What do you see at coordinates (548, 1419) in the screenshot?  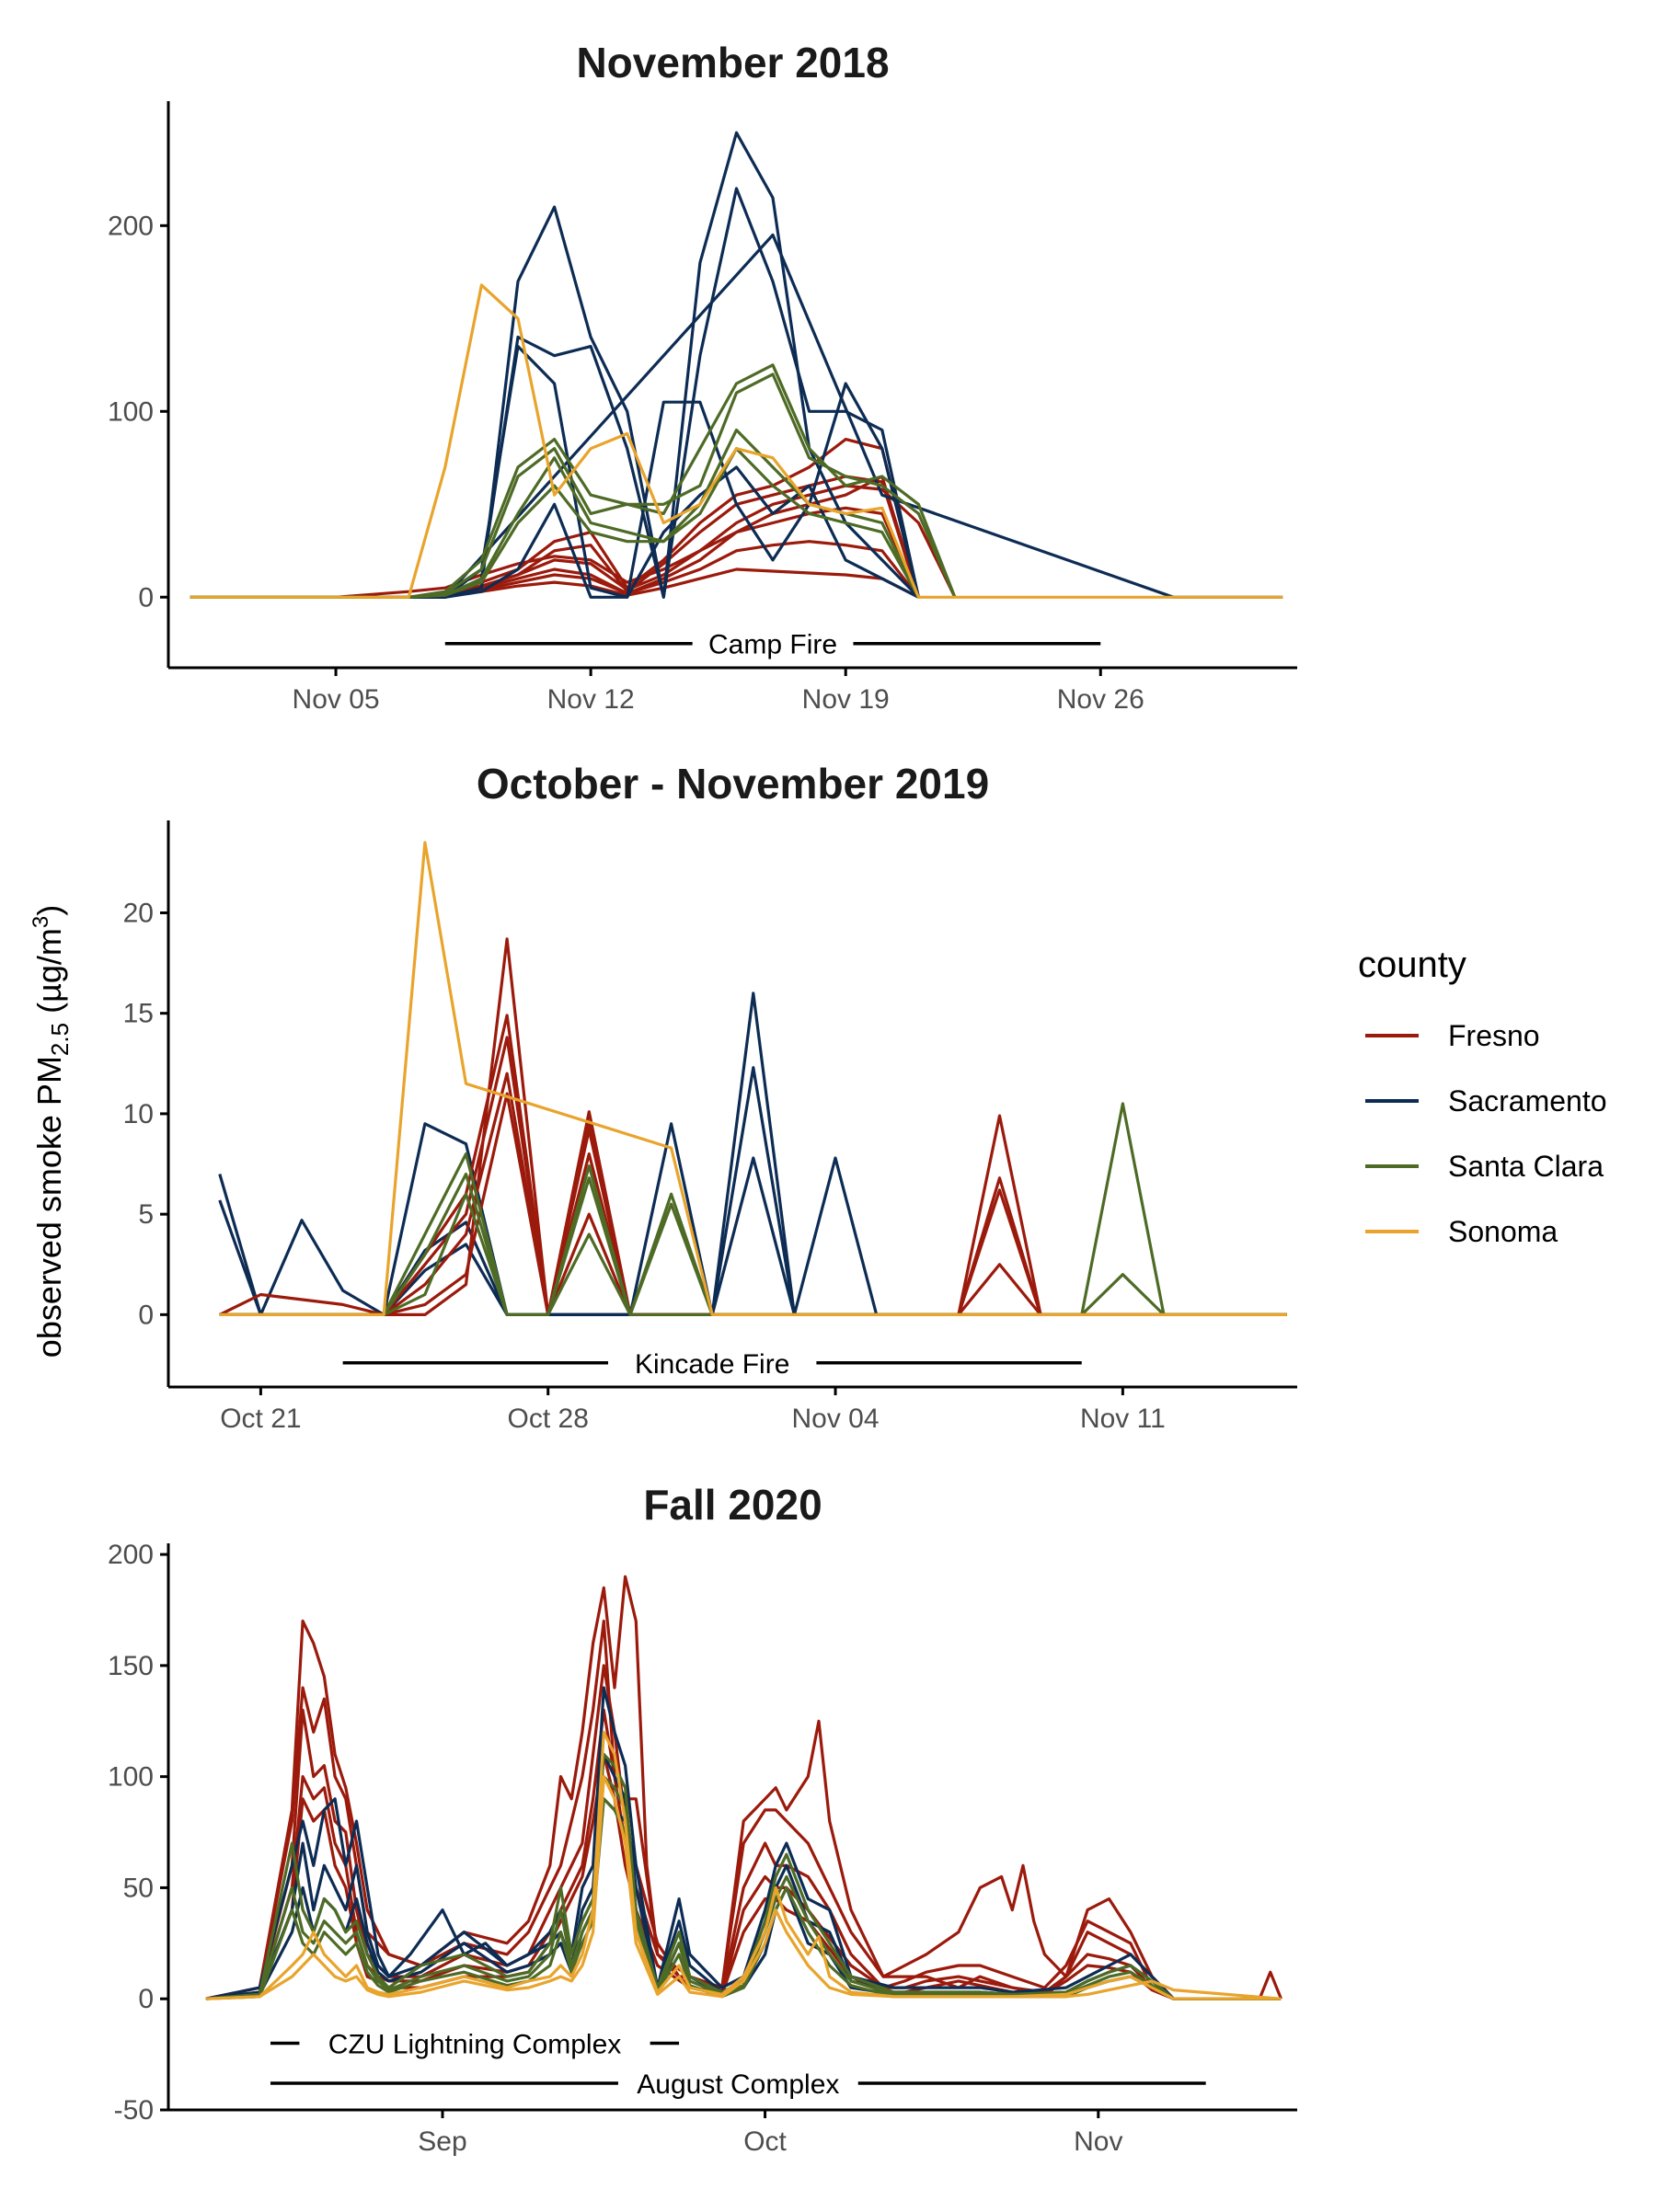 I see `x-tick-label: Oct 28` at bounding box center [548, 1419].